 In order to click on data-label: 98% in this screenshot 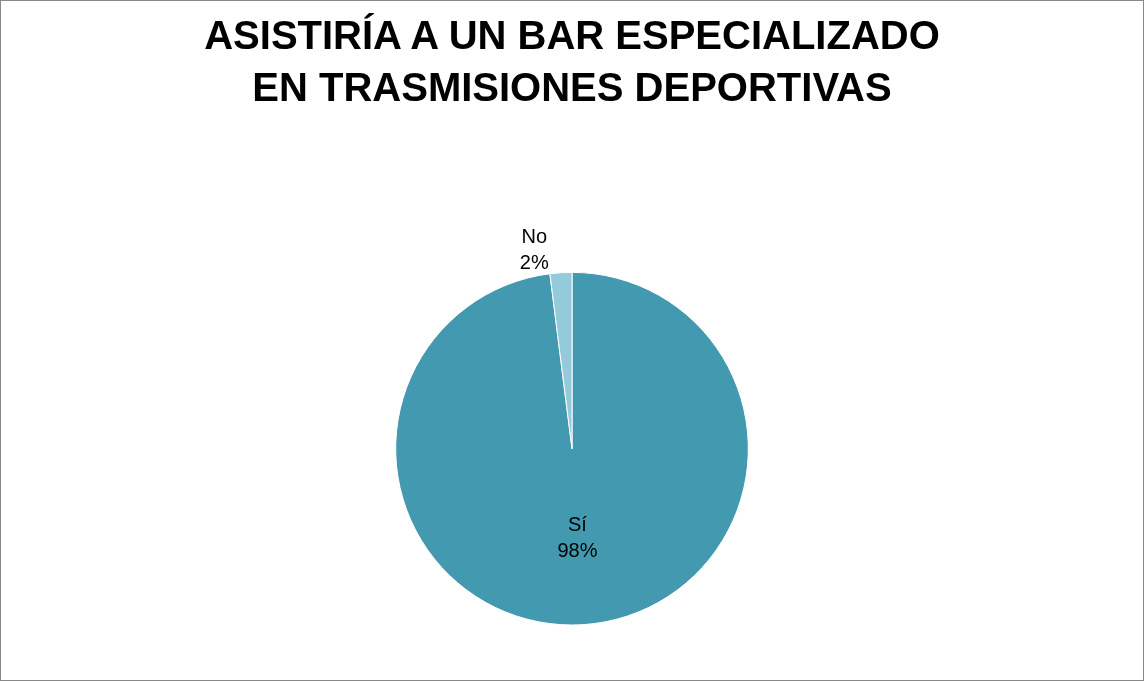, I will do `click(577, 549)`.